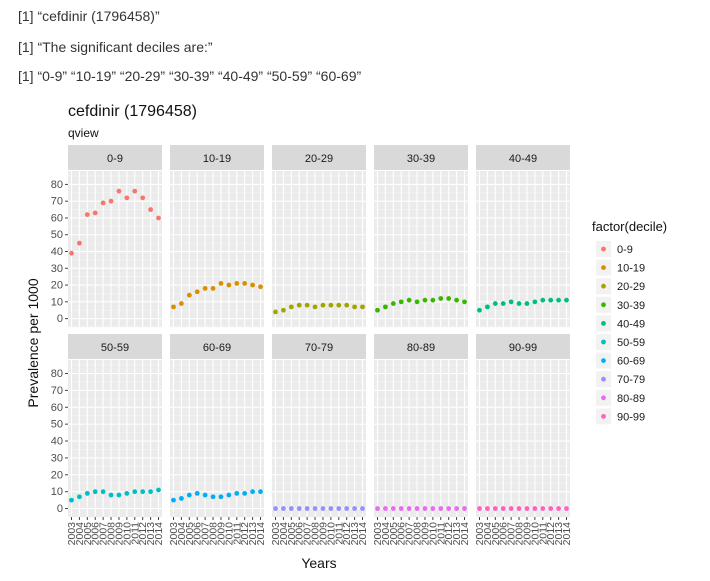  Describe the element at coordinates (318, 563) in the screenshot. I see `x-axis-label: Years` at that location.